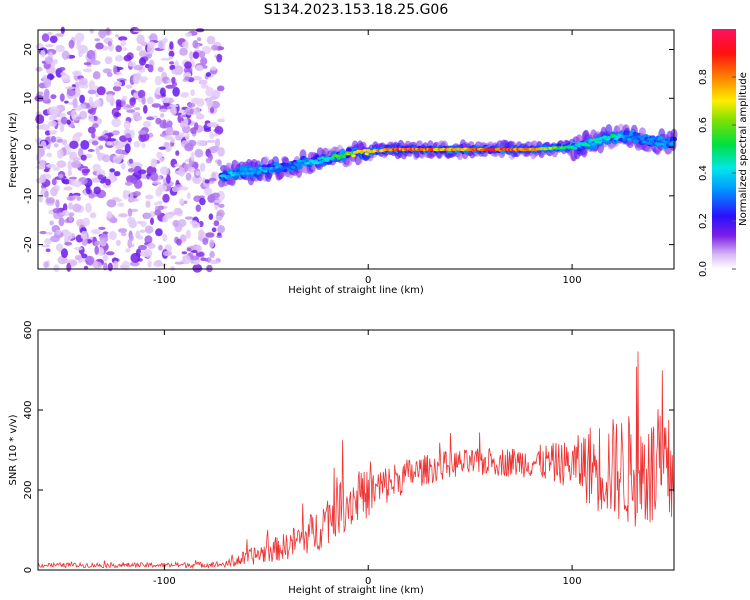  What do you see at coordinates (703, 125) in the screenshot?
I see `colorbar-tick-label: 0.6` at bounding box center [703, 125].